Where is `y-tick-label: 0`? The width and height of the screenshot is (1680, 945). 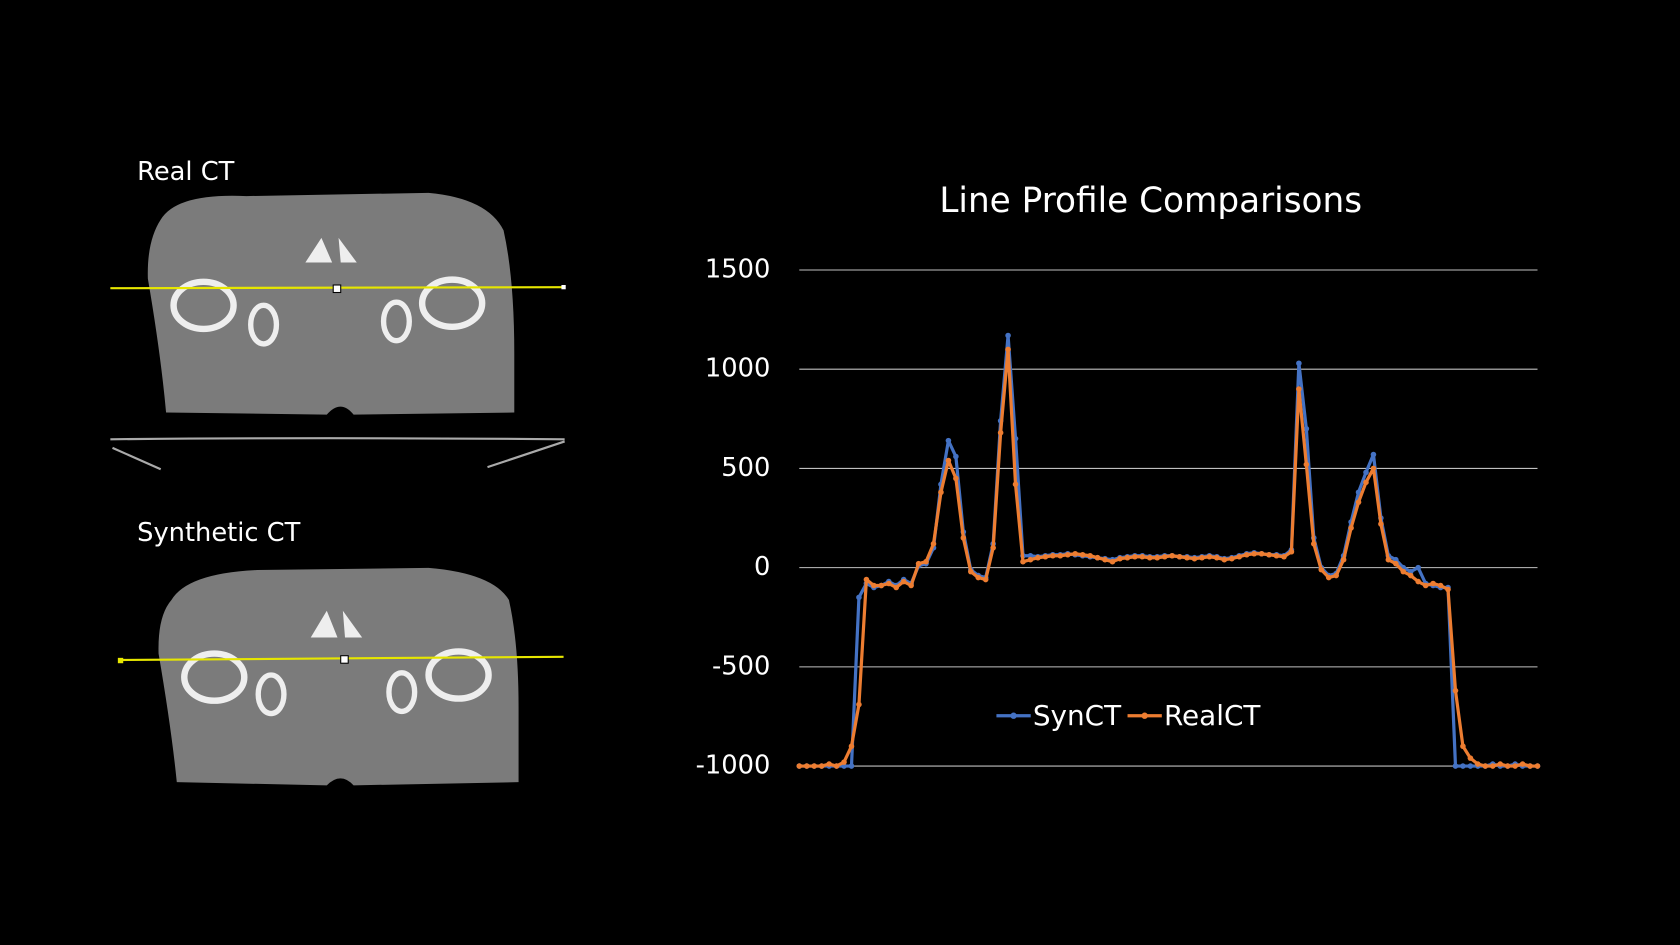
y-tick-label: 0 is located at coordinates (762, 567).